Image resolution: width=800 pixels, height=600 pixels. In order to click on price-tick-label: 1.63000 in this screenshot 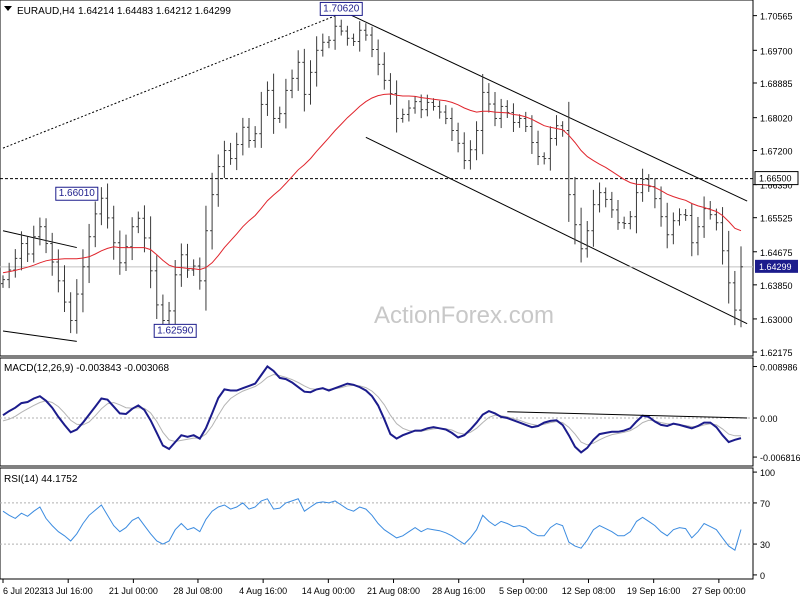, I will do `click(776, 320)`.